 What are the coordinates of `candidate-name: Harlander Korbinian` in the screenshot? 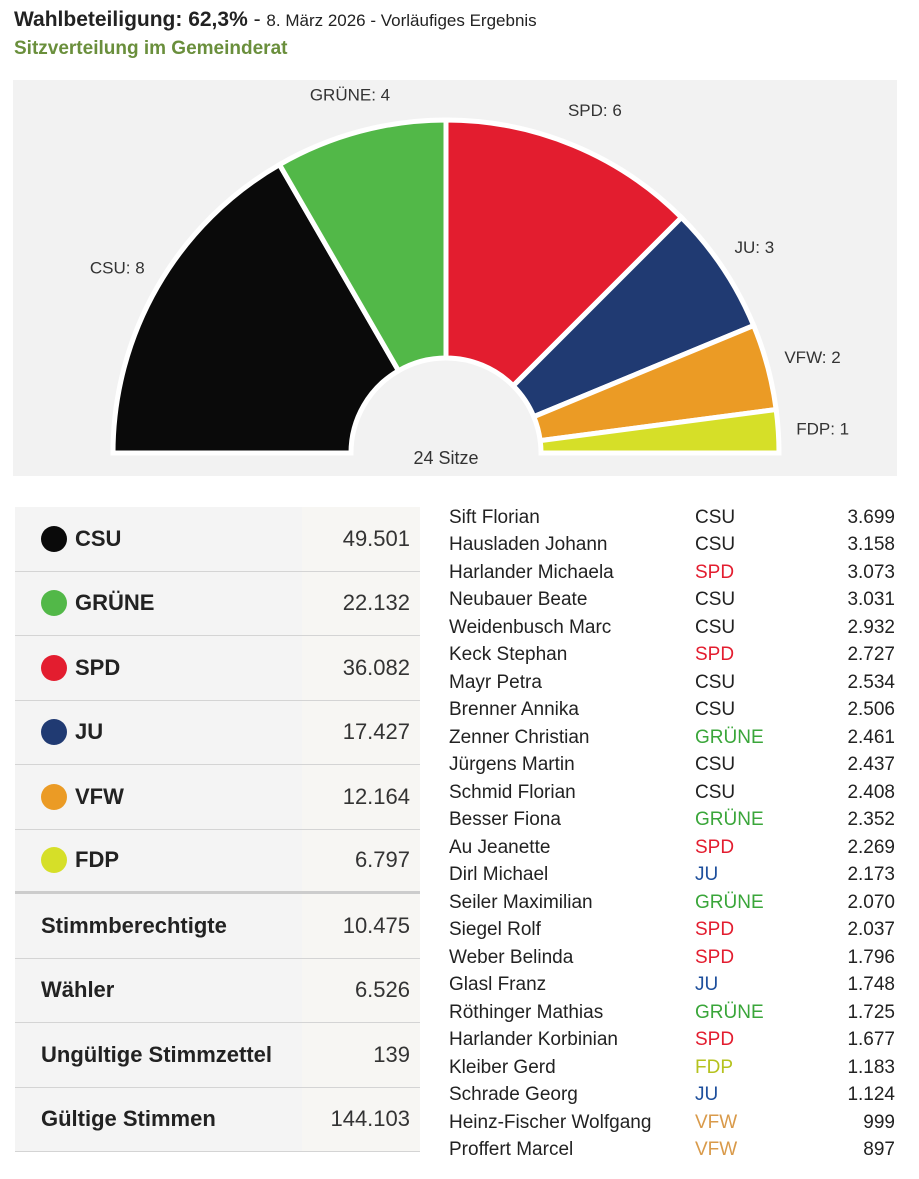 It's located at (533, 1040).